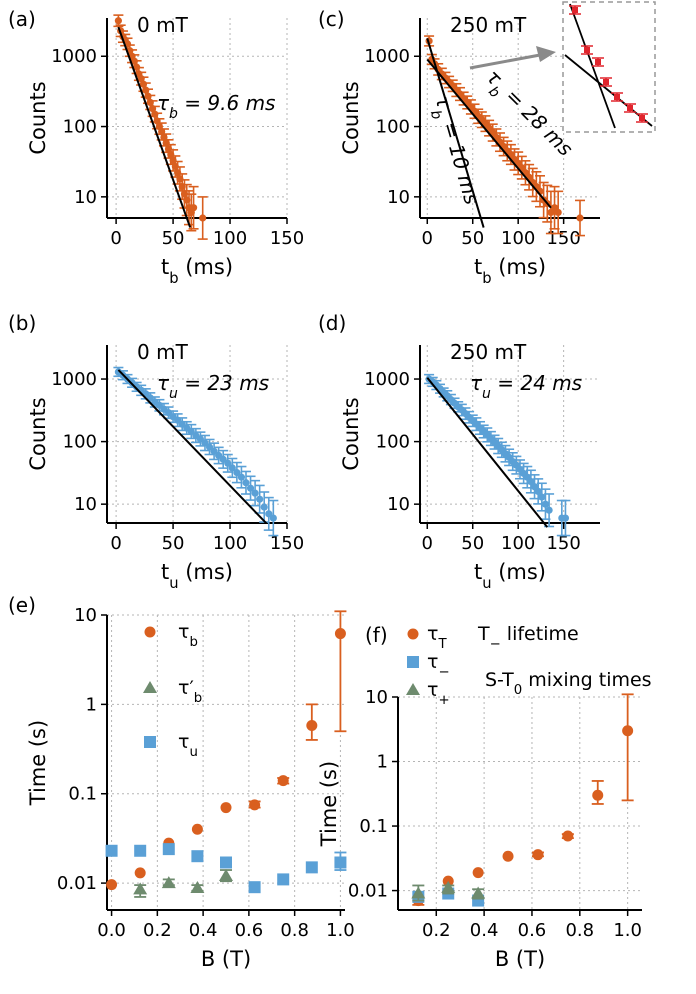 Image resolution: width=696 pixels, height=994 pixels. Describe the element at coordinates (22, 19) in the screenshot. I see `panel-label: (a)` at that location.